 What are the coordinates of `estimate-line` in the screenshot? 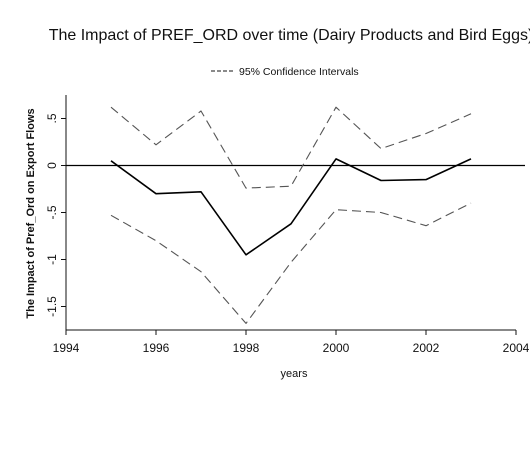 It's located at (291, 207).